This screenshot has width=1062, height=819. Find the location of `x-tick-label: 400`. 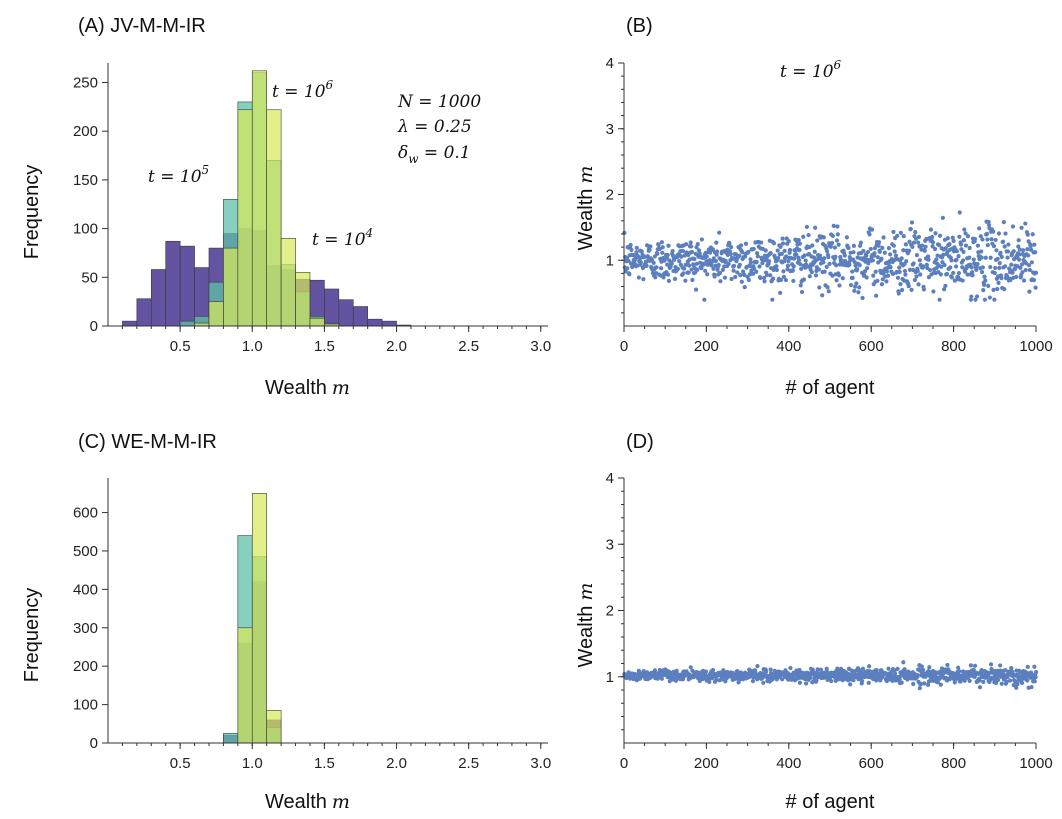

x-tick-label: 400 is located at coordinates (788, 763).